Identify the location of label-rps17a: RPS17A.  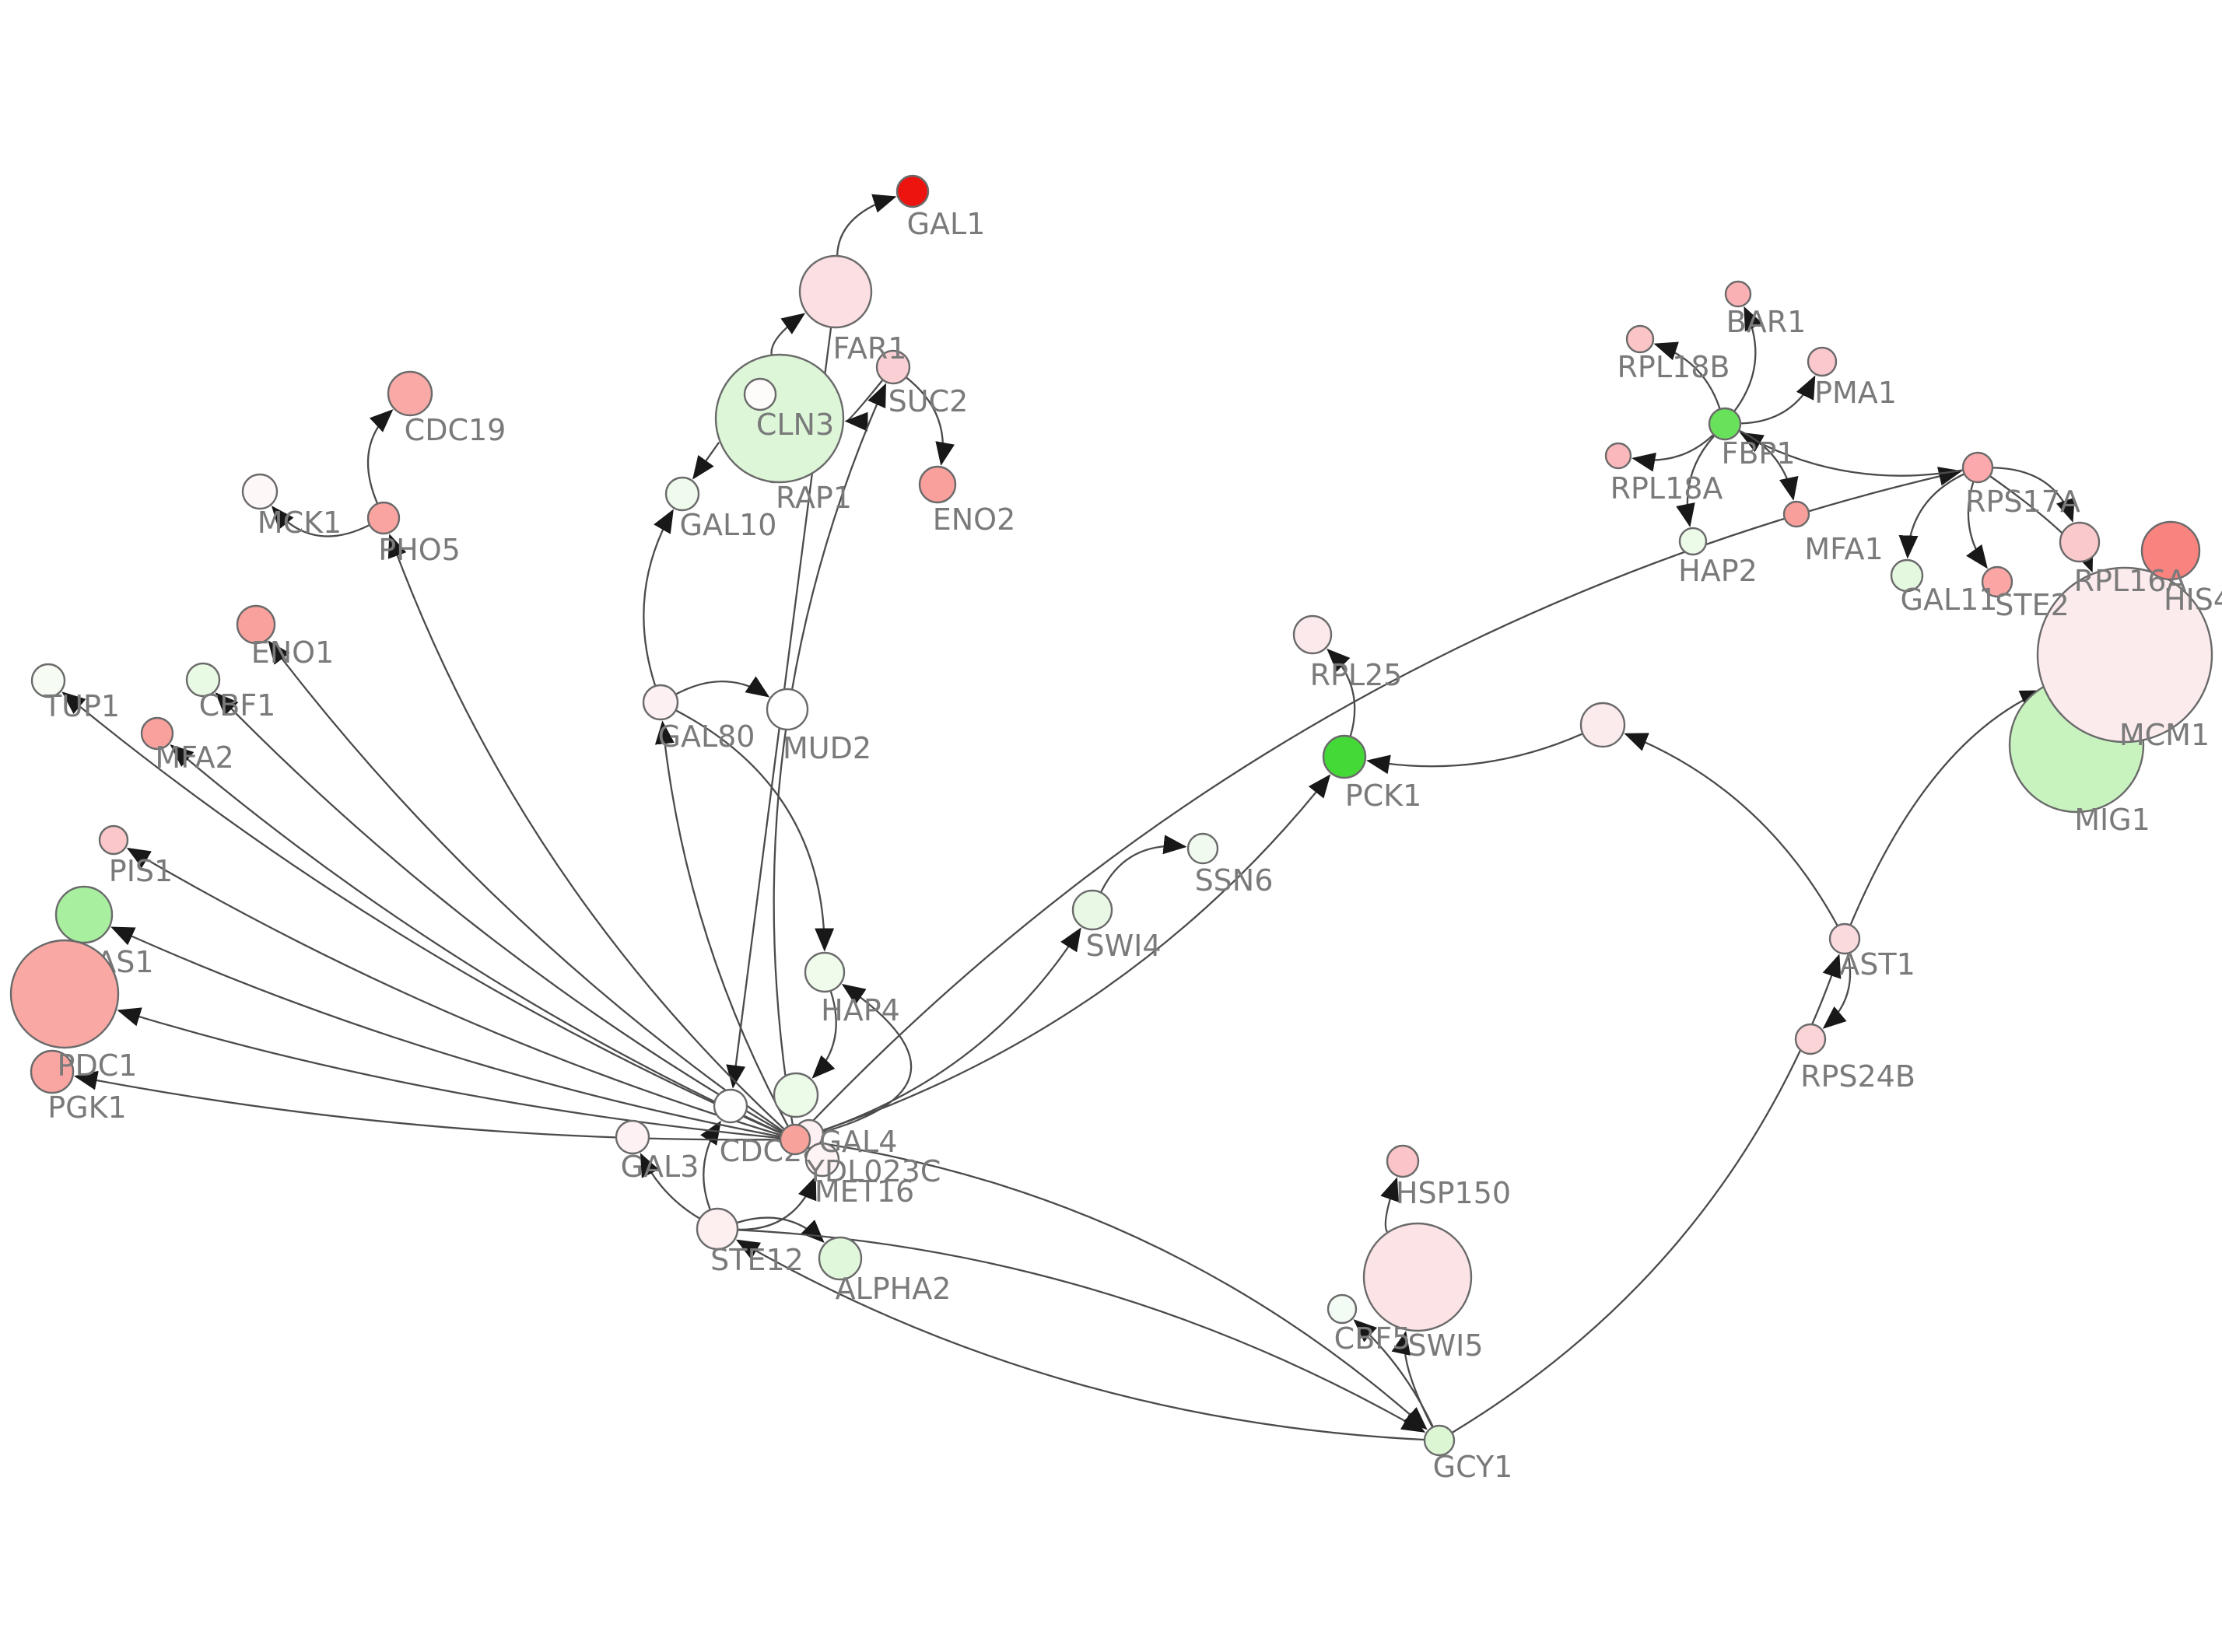
(2022, 502).